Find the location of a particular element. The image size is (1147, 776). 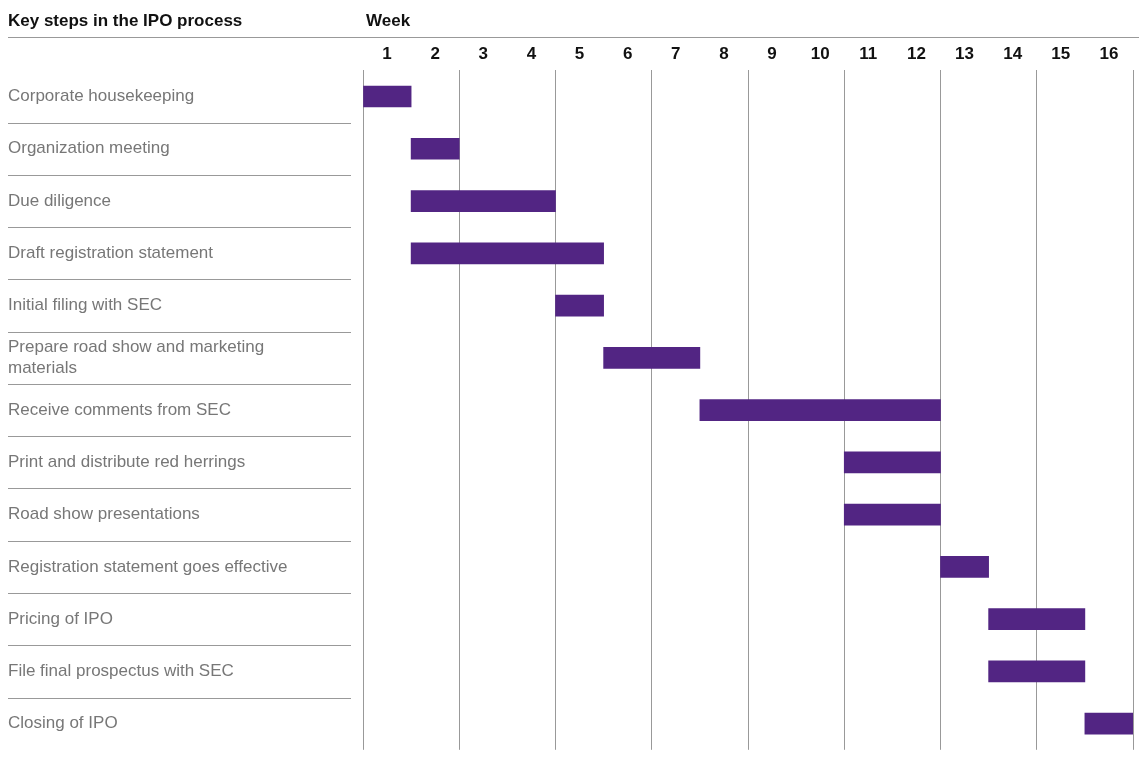

y-tick-label: Print and distribute red herrings is located at coordinates (127, 462).